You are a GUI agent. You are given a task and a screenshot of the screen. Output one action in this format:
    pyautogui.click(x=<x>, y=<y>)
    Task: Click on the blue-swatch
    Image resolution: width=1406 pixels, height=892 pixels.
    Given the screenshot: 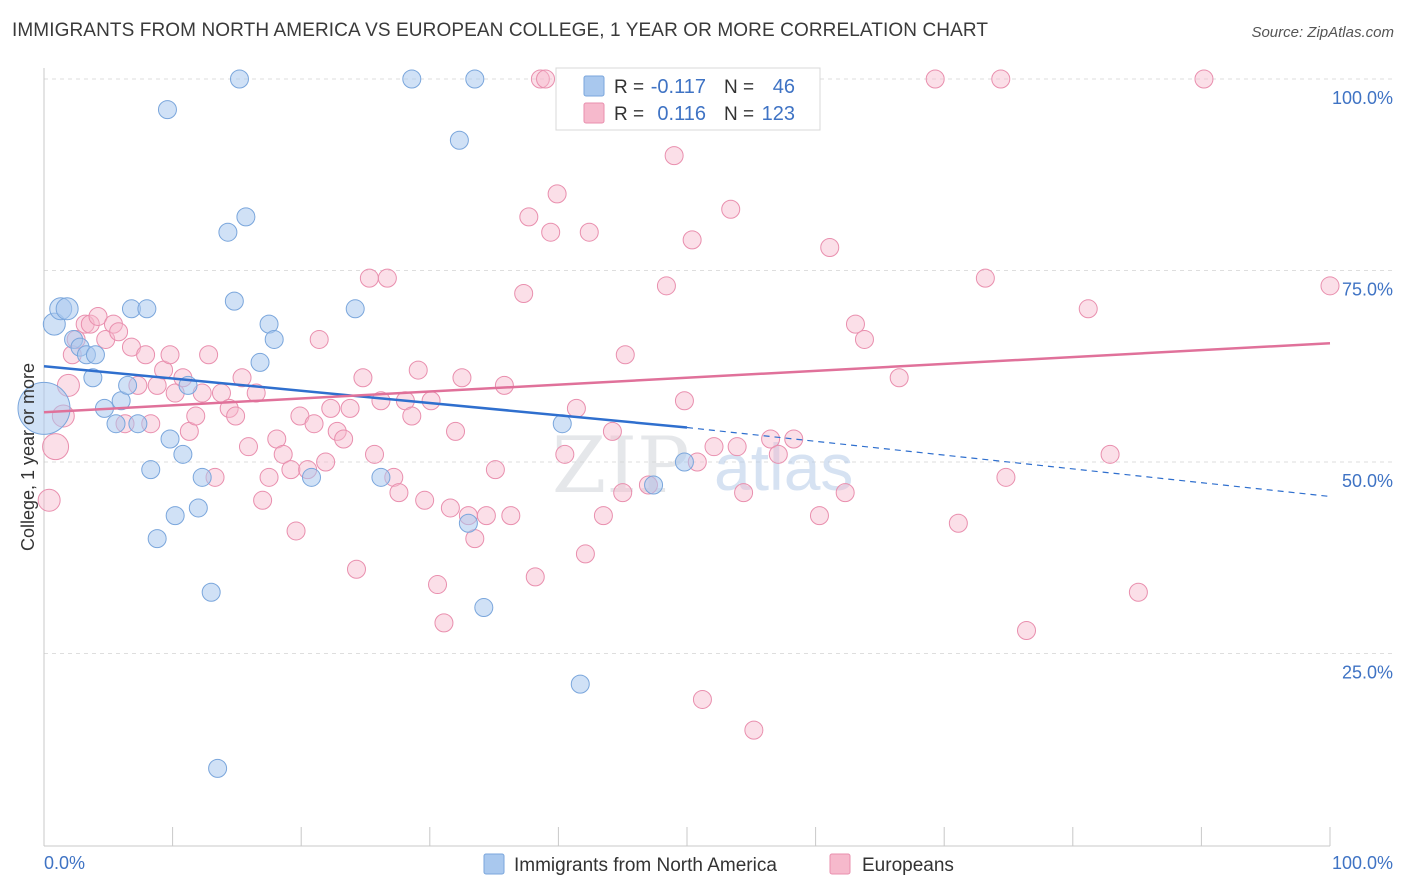 What is the action you would take?
    pyautogui.click(x=594, y=86)
    